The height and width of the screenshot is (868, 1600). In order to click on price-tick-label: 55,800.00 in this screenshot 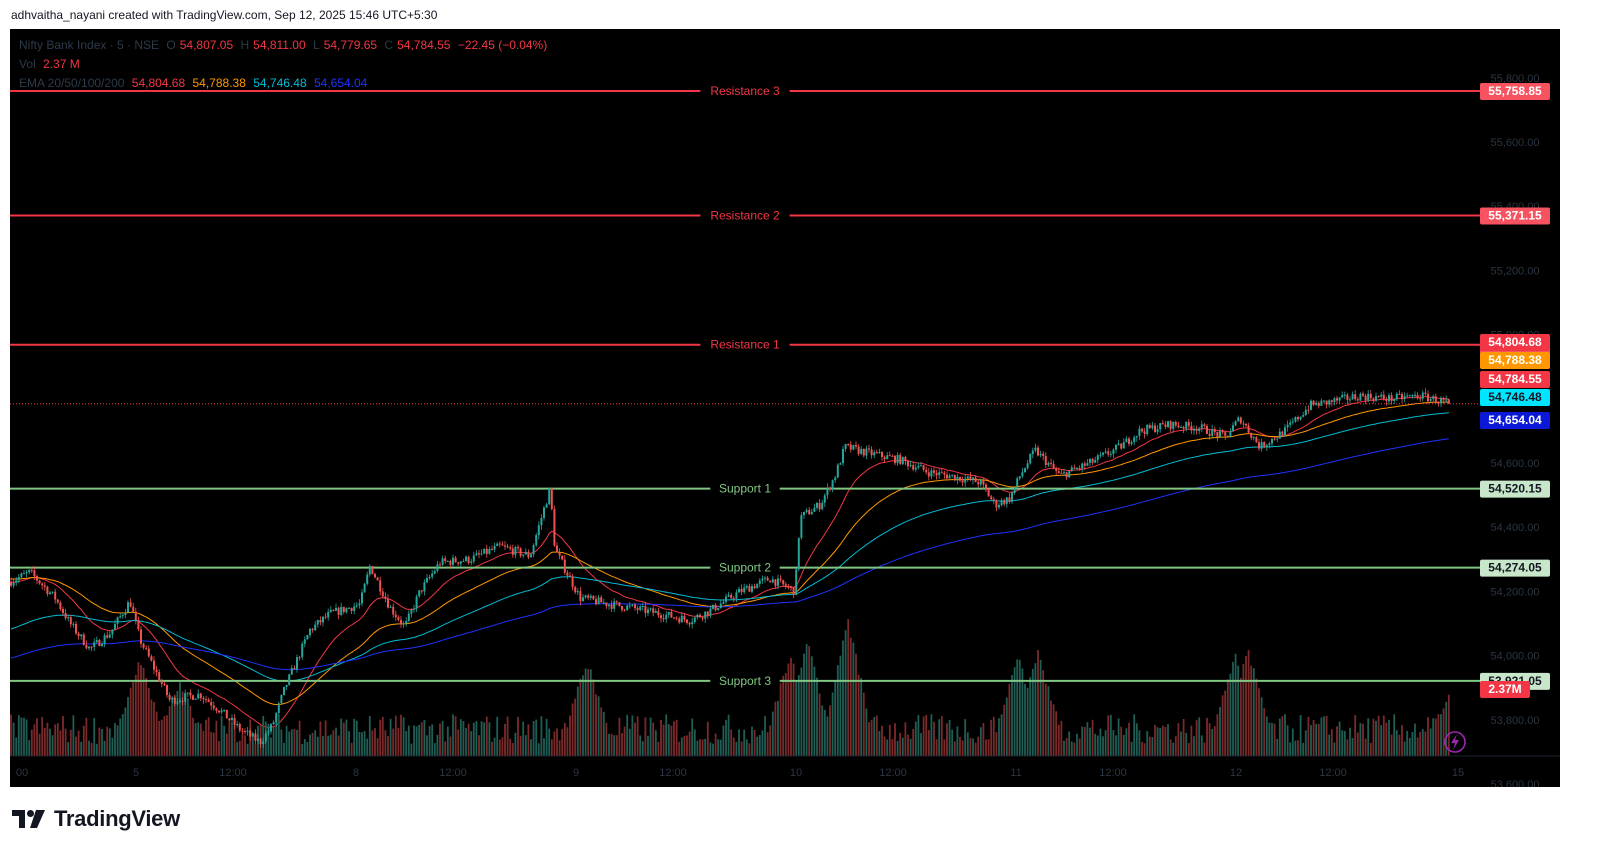, I will do `click(1515, 79)`.